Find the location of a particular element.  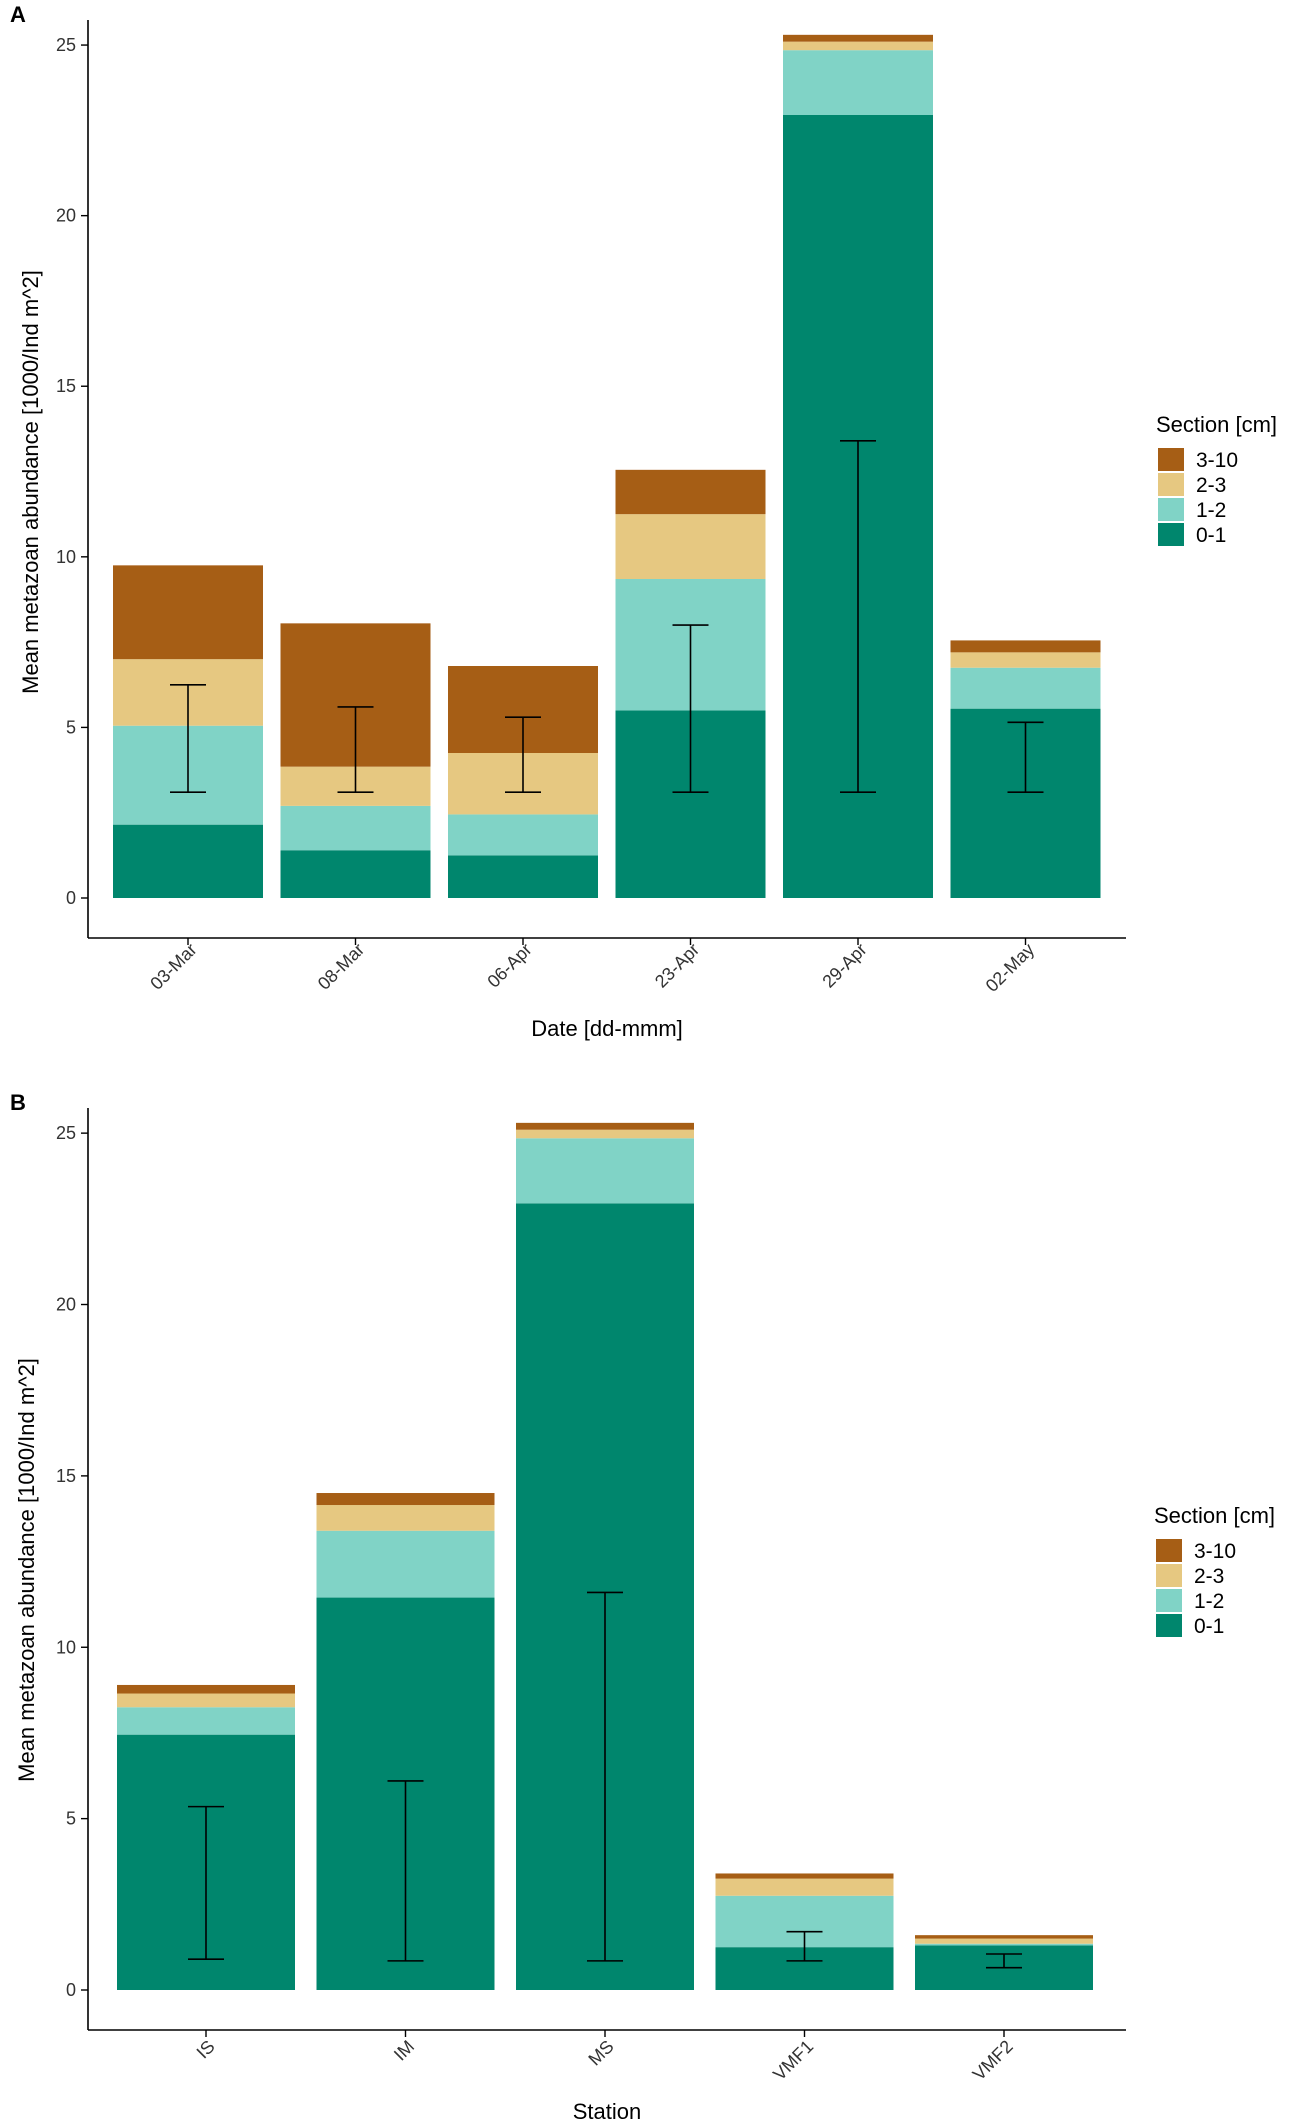

bar-3-10-VMF1 is located at coordinates (804, 1876).